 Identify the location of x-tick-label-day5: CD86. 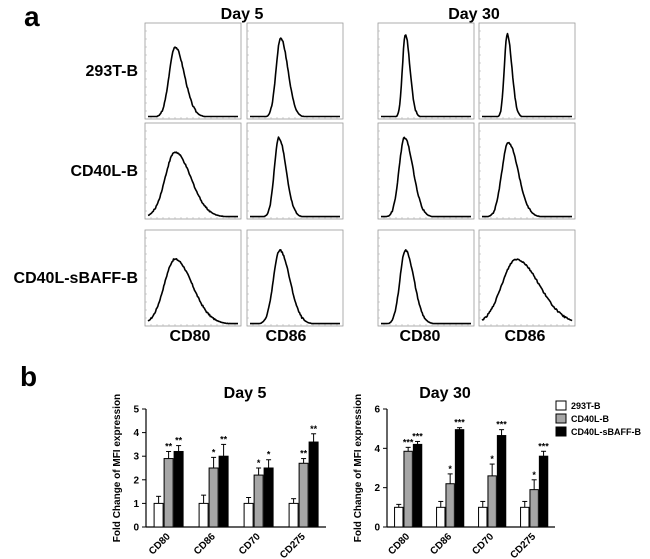
(205, 544).